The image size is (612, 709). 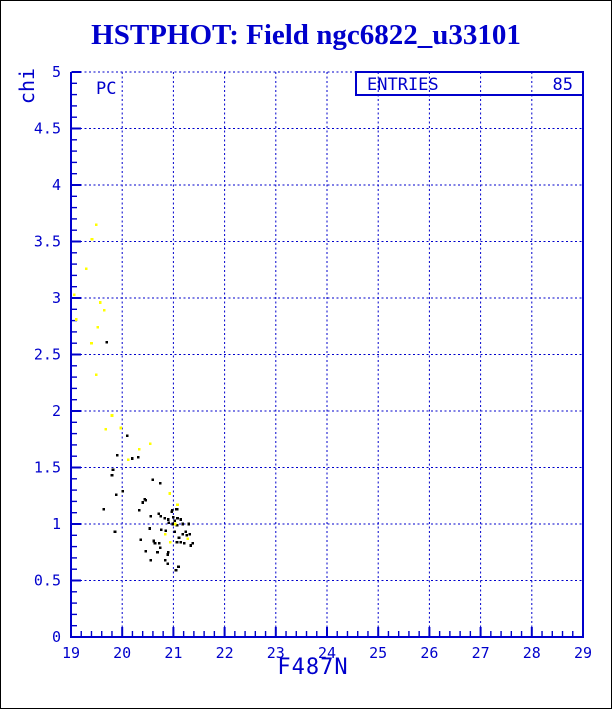 I want to click on x-tick-label: 25, so click(x=378, y=653).